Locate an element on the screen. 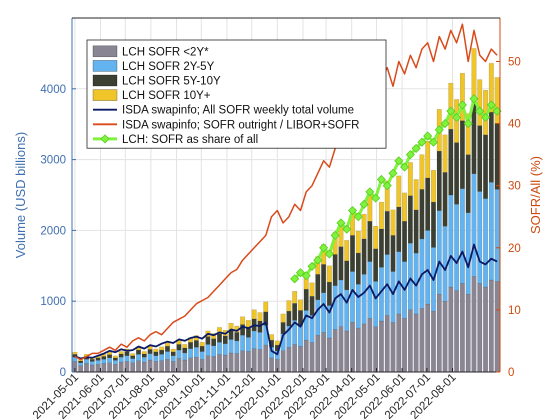 This screenshot has height=420, width=560. right-tick-label: 30 is located at coordinates (514, 187).